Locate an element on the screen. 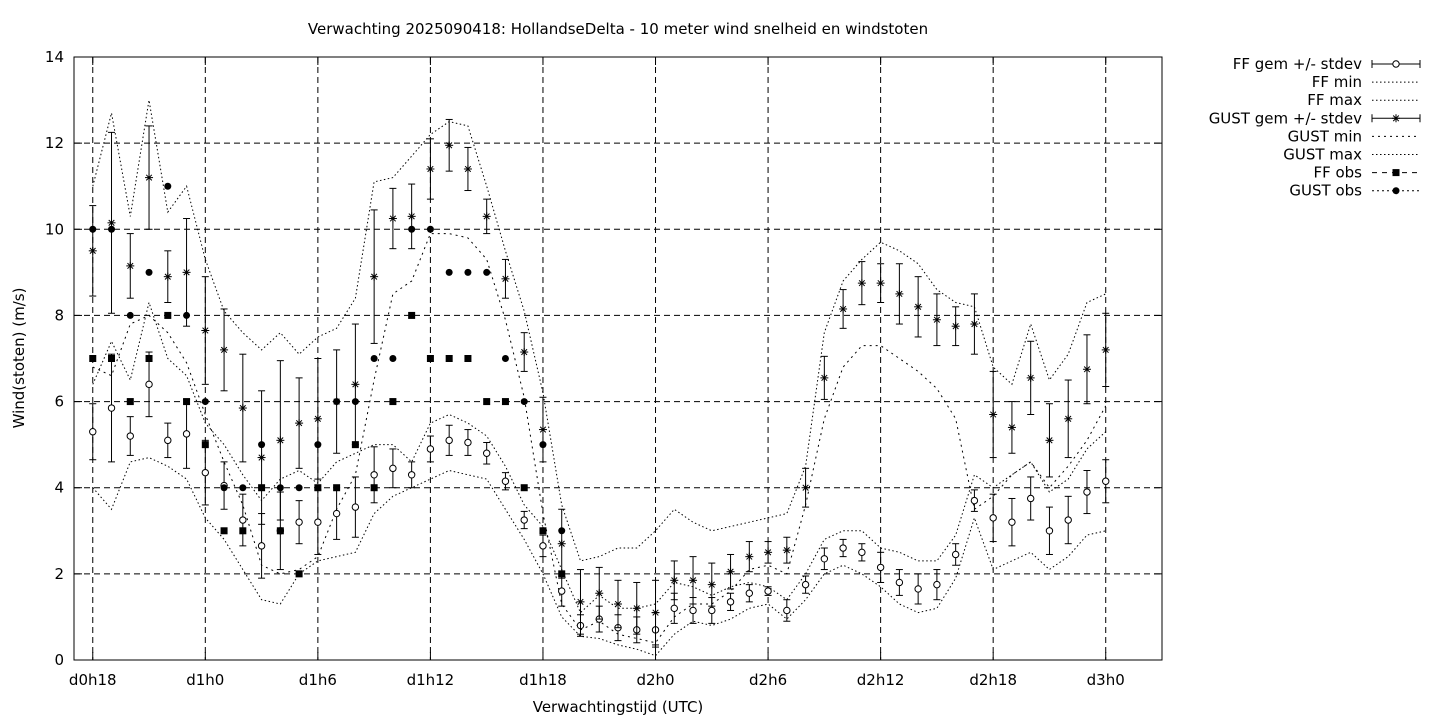 The height and width of the screenshot is (720, 1440). y-tick-label: 4 is located at coordinates (59, 488).